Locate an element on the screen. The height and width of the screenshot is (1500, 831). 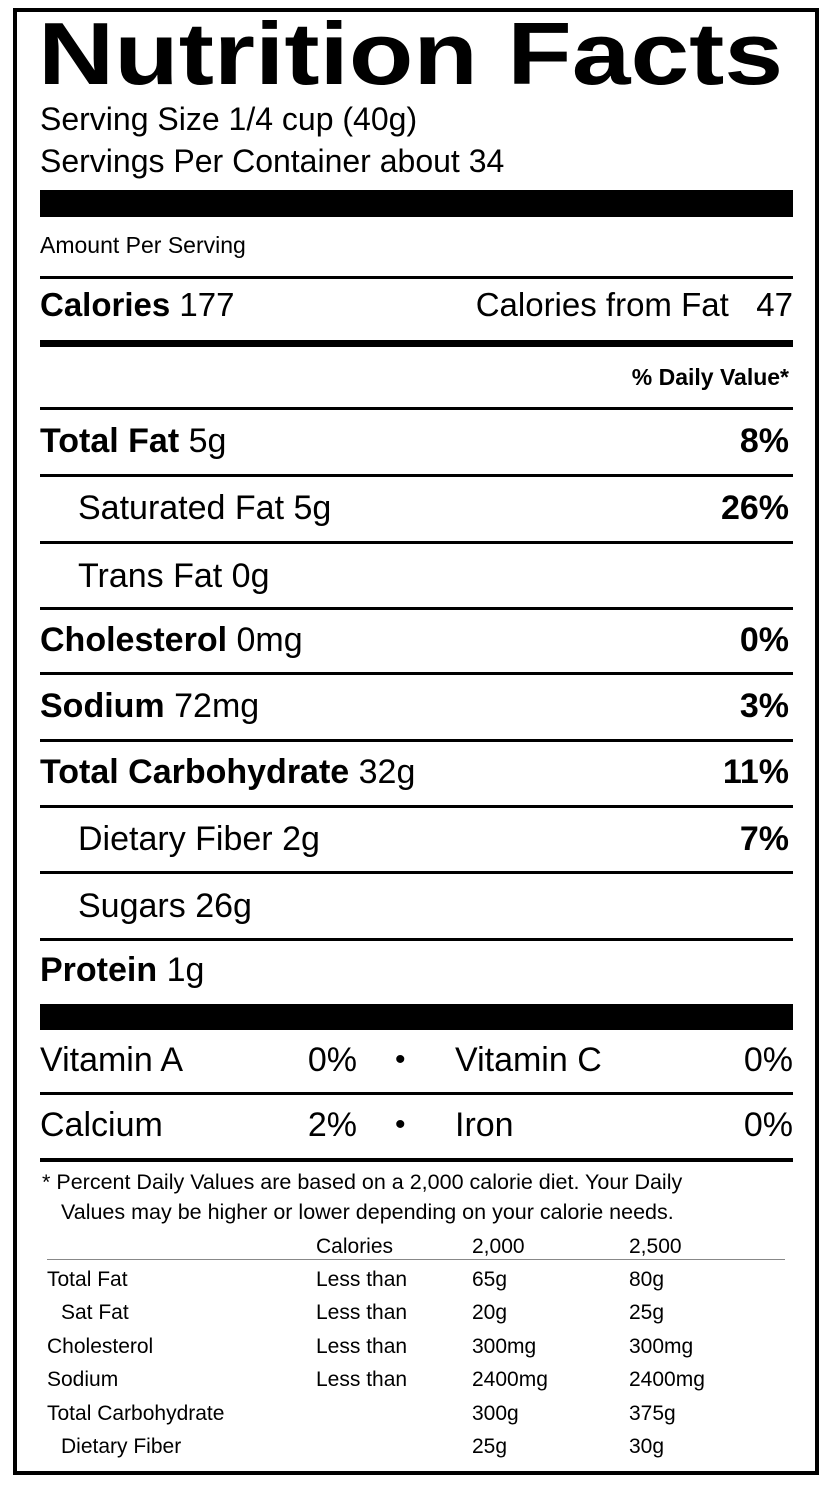
calories-value: 177 is located at coordinates (207, 304).